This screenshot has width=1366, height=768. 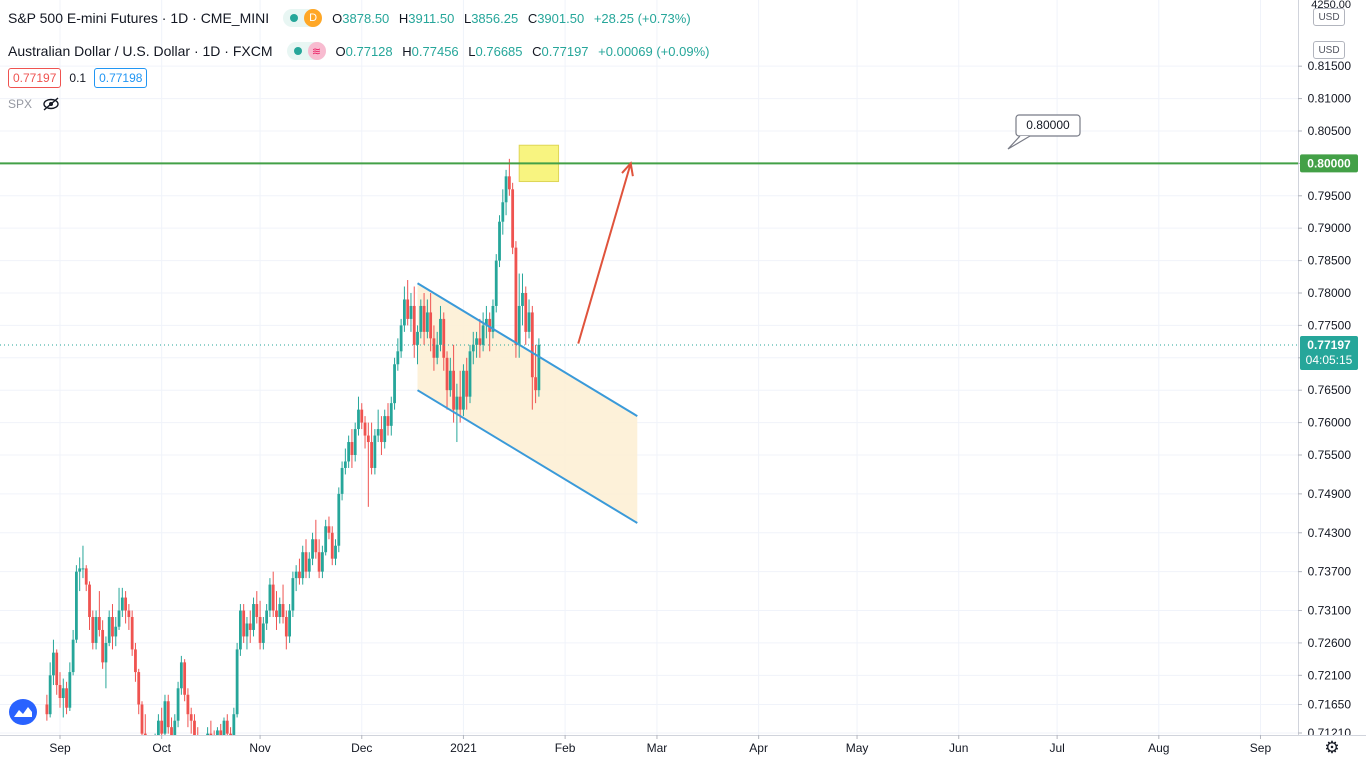 What do you see at coordinates (20, 104) in the screenshot?
I see `overlay-symbol: SPX` at bounding box center [20, 104].